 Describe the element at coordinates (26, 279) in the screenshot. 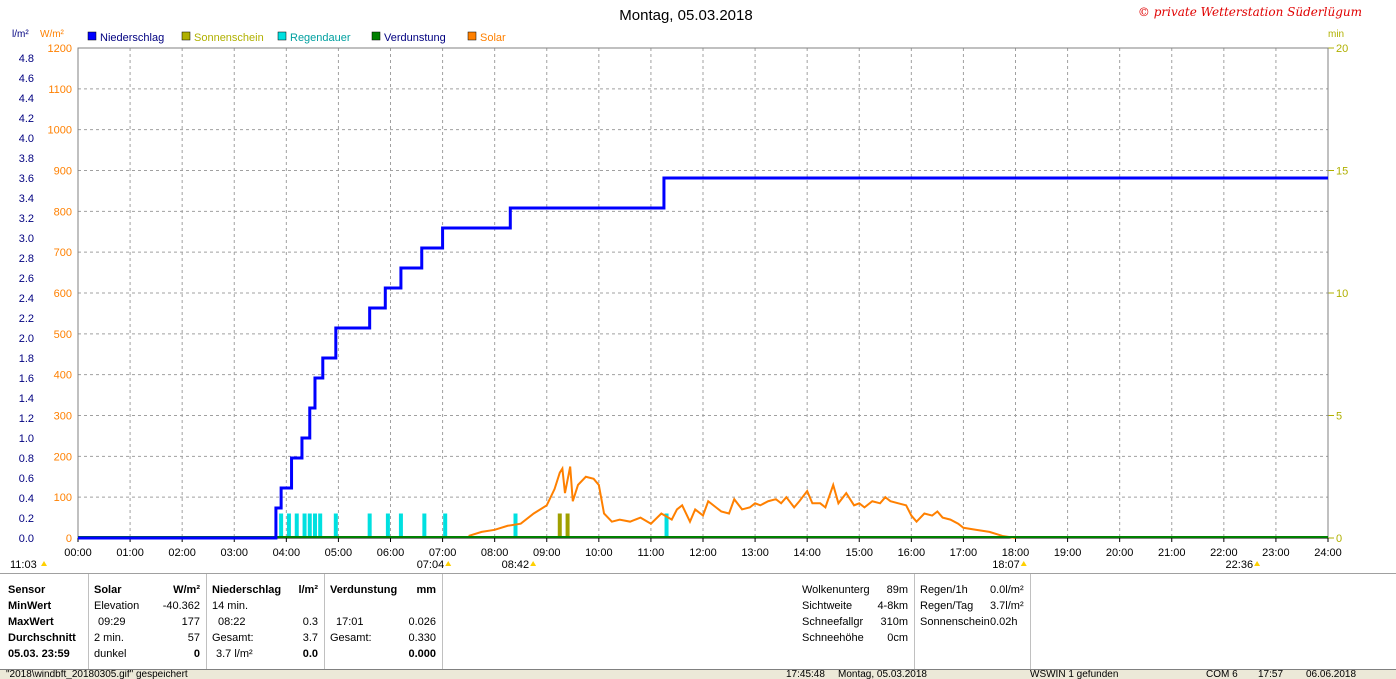

I see `y-rain-tick-label: 2.6` at that location.